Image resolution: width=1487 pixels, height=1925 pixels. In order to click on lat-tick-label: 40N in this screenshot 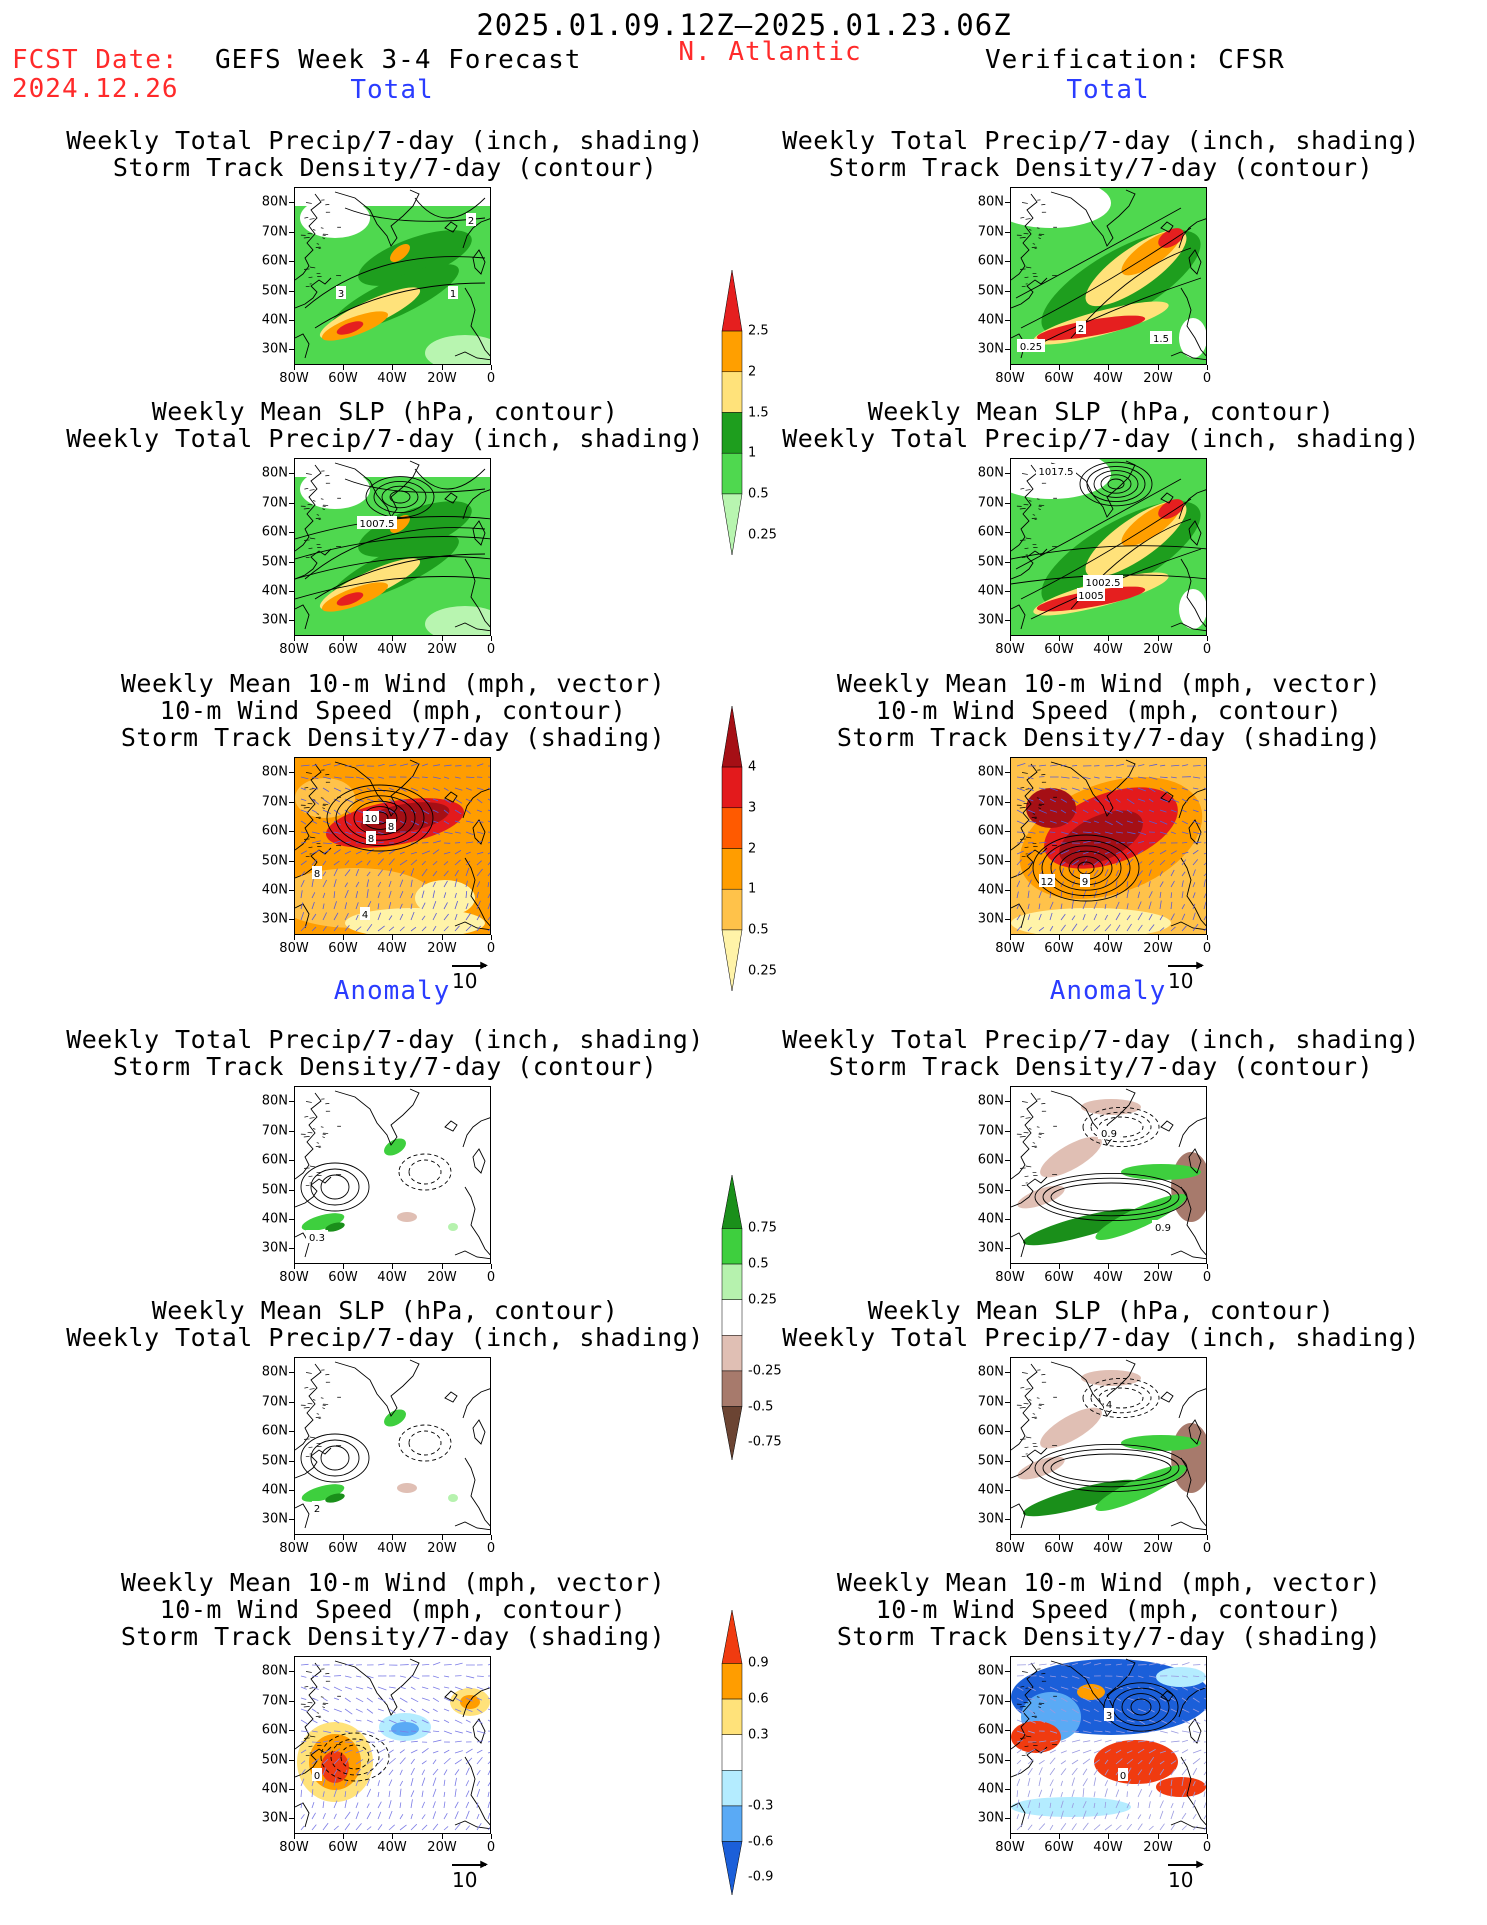, I will do `click(274, 890)`.